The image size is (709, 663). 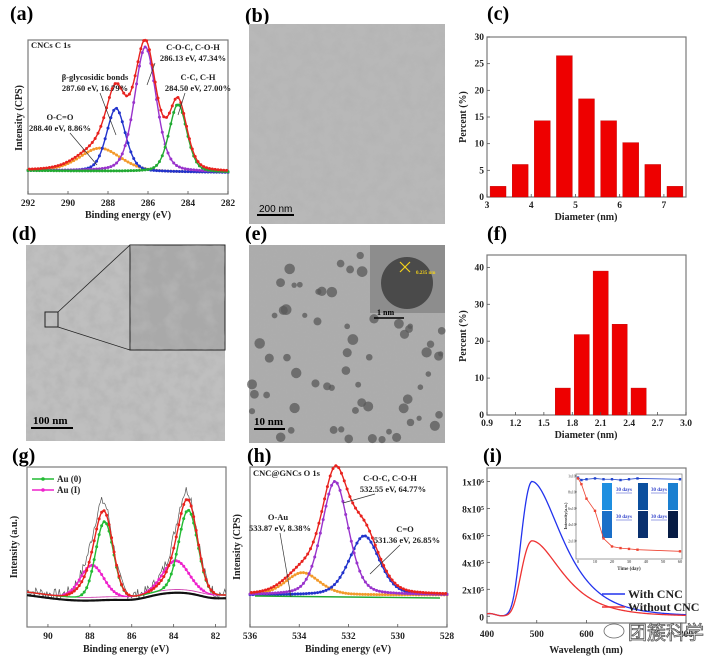 I want to click on x-tick-label: 1.2, so click(x=515, y=424).